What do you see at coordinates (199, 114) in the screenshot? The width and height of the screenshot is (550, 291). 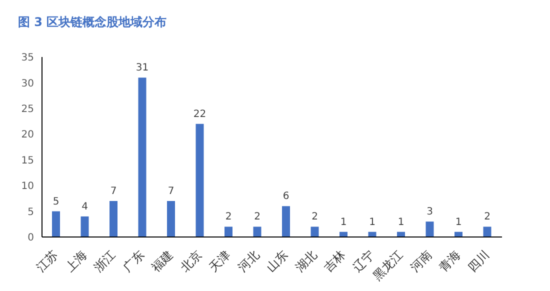 I see `data-label: 22` at bounding box center [199, 114].